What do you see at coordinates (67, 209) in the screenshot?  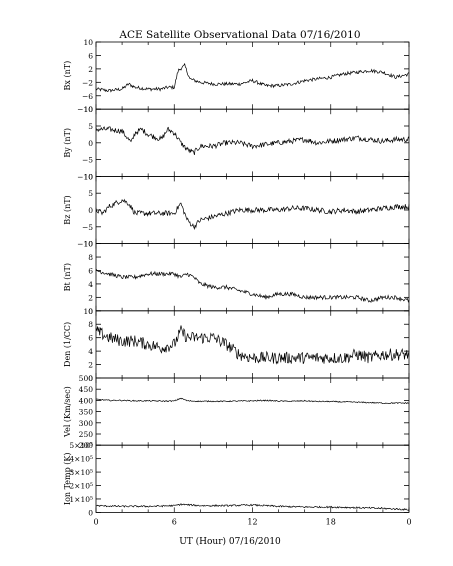 I see `y-axis-label: Bz (nT)` at bounding box center [67, 209].